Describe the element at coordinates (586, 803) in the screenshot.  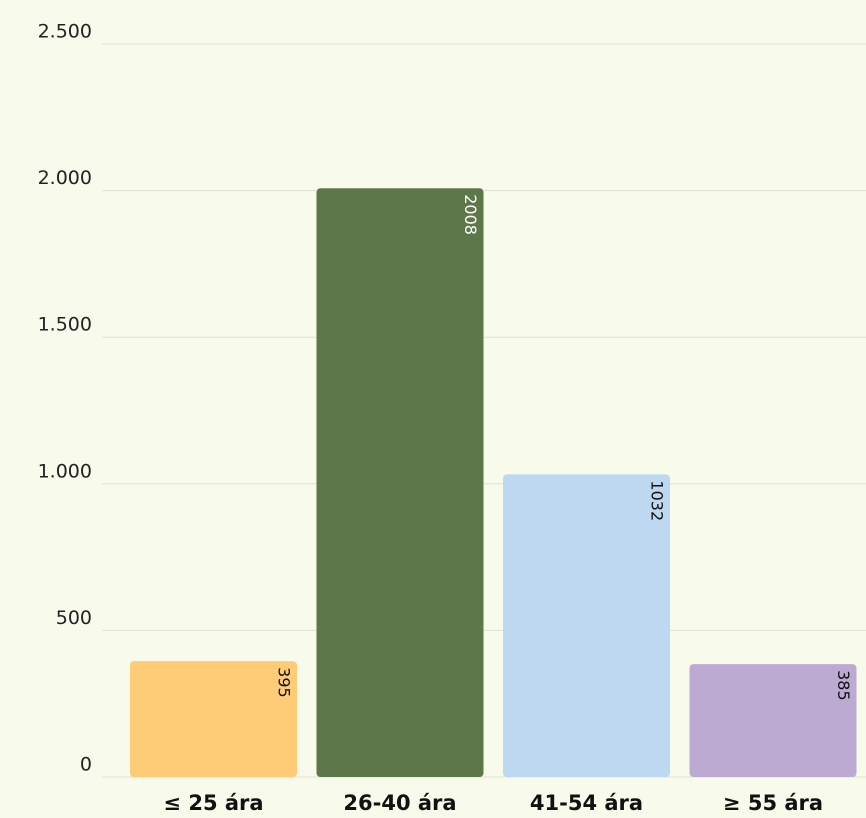
I see `x-tick-label: 41-54 ára` at that location.